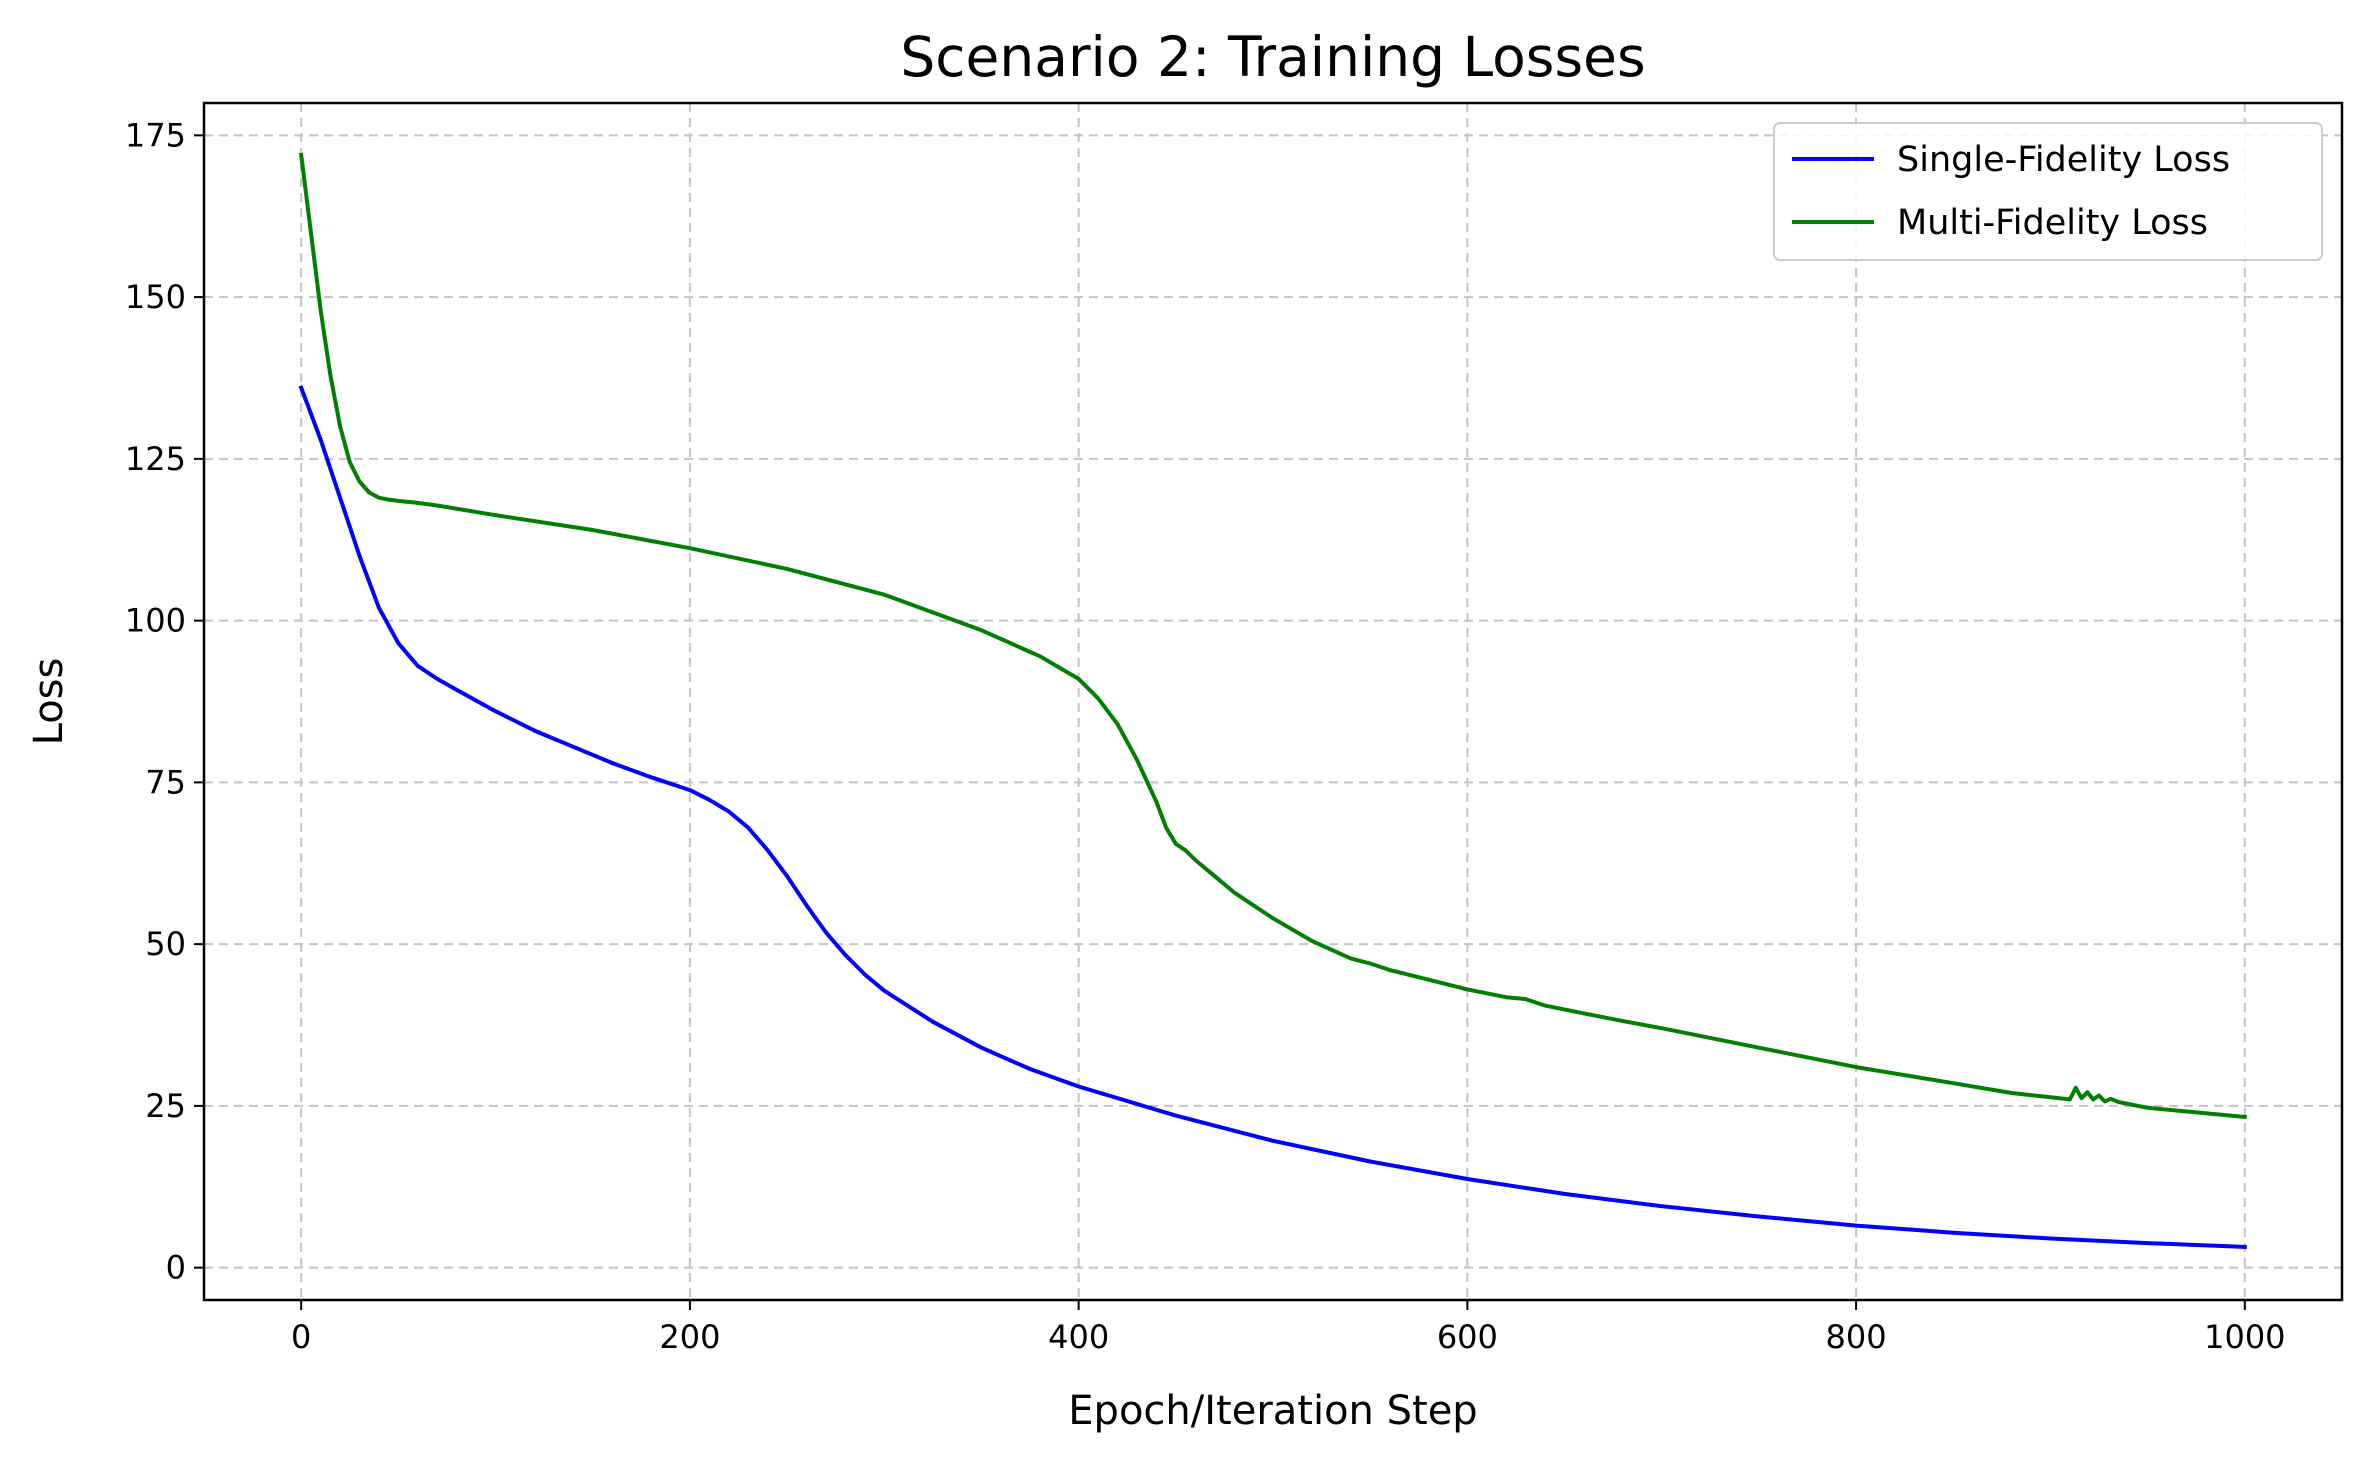 Image resolution: width=2364 pixels, height=1462 pixels. What do you see at coordinates (689, 1337) in the screenshot?
I see `x-tick-label: 200` at bounding box center [689, 1337].